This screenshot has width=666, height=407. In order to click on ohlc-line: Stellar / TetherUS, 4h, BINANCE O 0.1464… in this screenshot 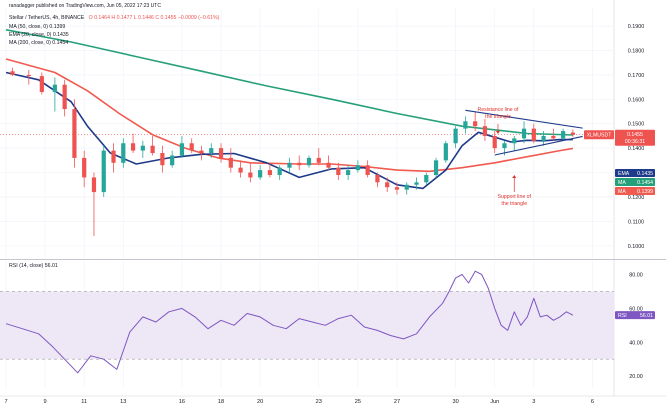, I will do `click(115, 18)`.